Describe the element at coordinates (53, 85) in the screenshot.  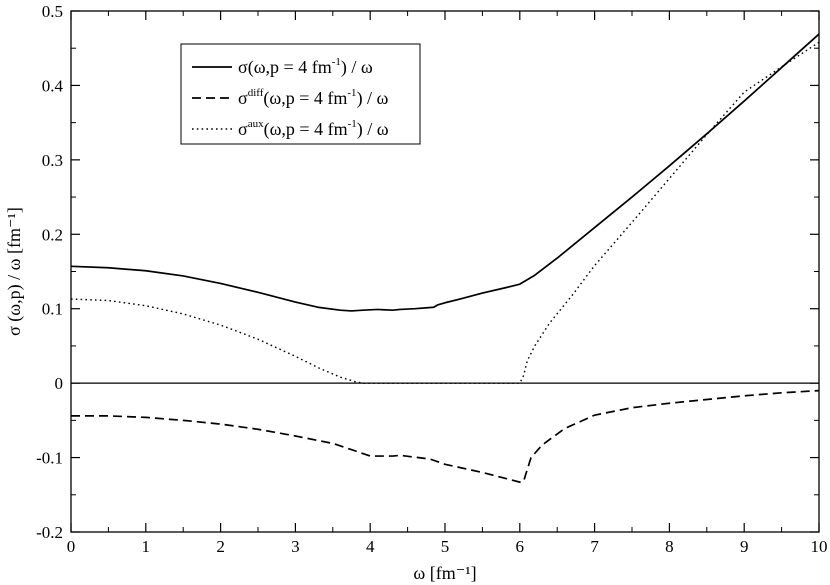
I see `y-tick-label: 0.4` at that location.